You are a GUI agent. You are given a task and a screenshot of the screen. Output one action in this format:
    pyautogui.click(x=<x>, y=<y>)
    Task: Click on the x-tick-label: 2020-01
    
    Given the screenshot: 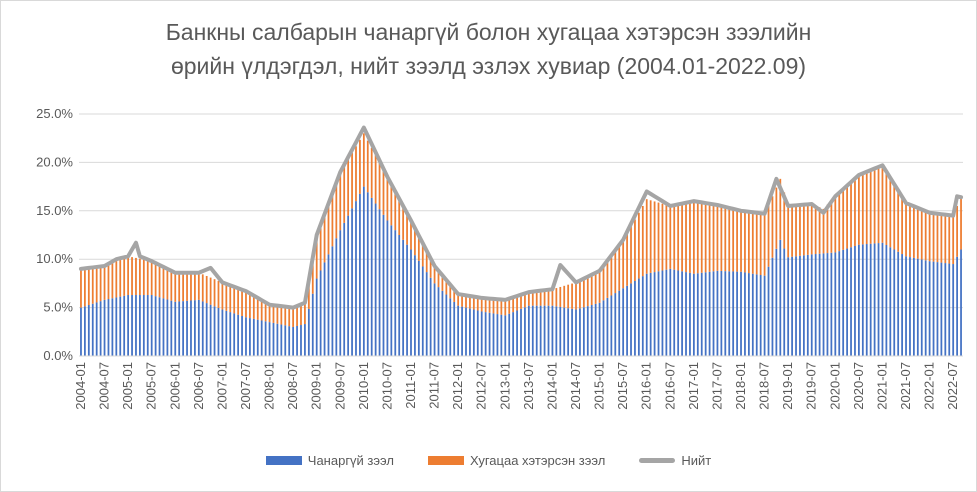 What is the action you would take?
    pyautogui.click(x=834, y=386)
    